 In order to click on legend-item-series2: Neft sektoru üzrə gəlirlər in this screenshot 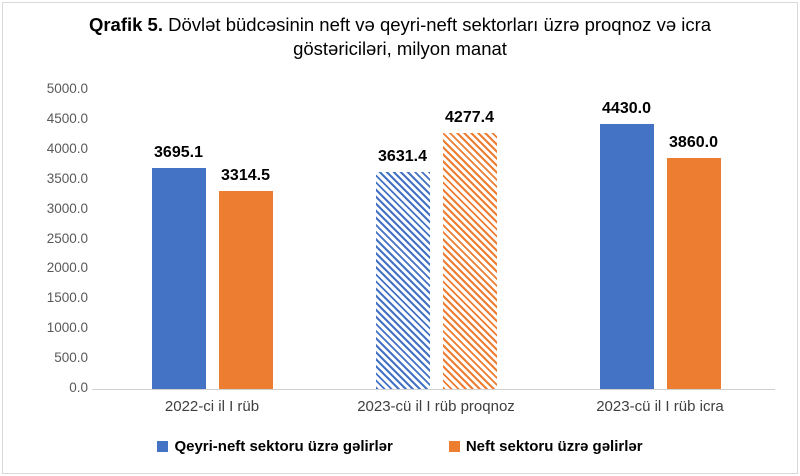, I will do `click(545, 446)`.